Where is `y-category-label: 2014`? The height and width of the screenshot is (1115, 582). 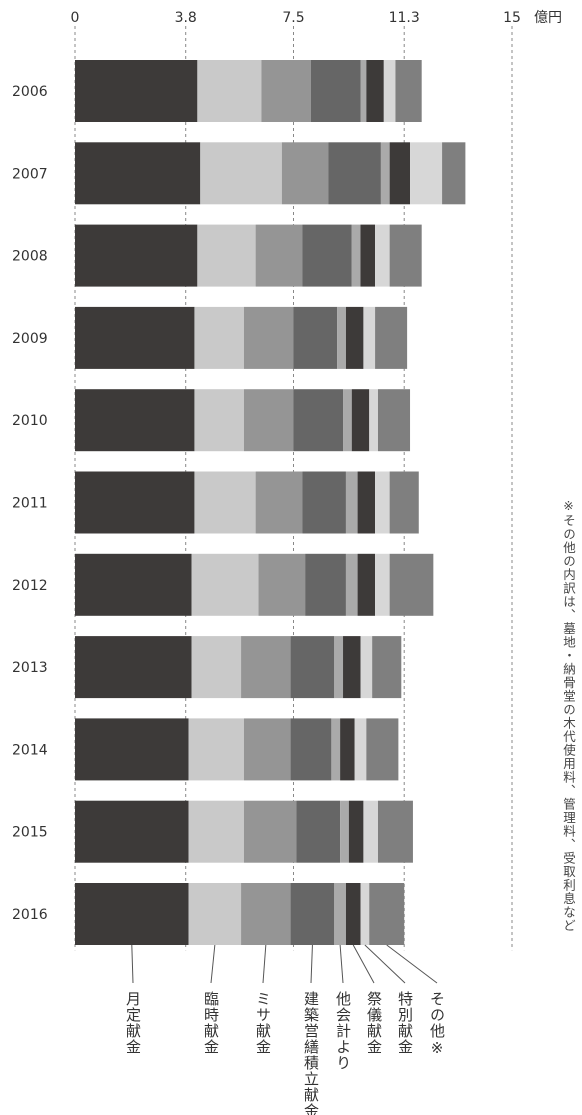
y-category-label: 2014 is located at coordinates (30, 750).